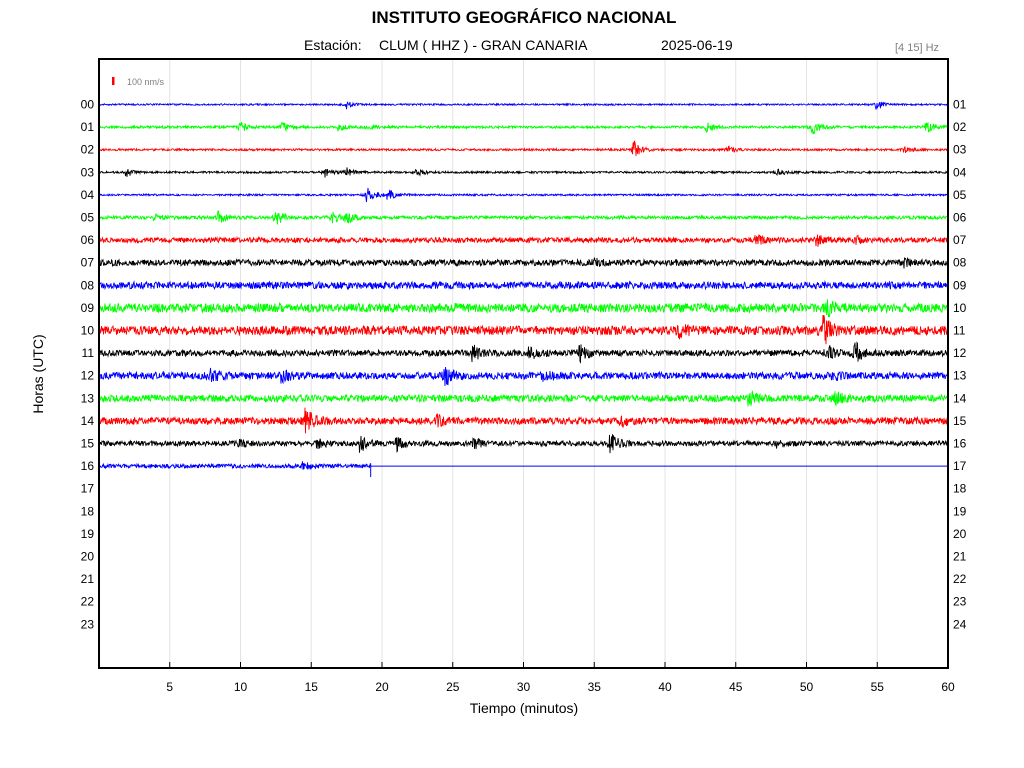  Describe the element at coordinates (960, 218) in the screenshot. I see `hour-label-right: 06` at that location.